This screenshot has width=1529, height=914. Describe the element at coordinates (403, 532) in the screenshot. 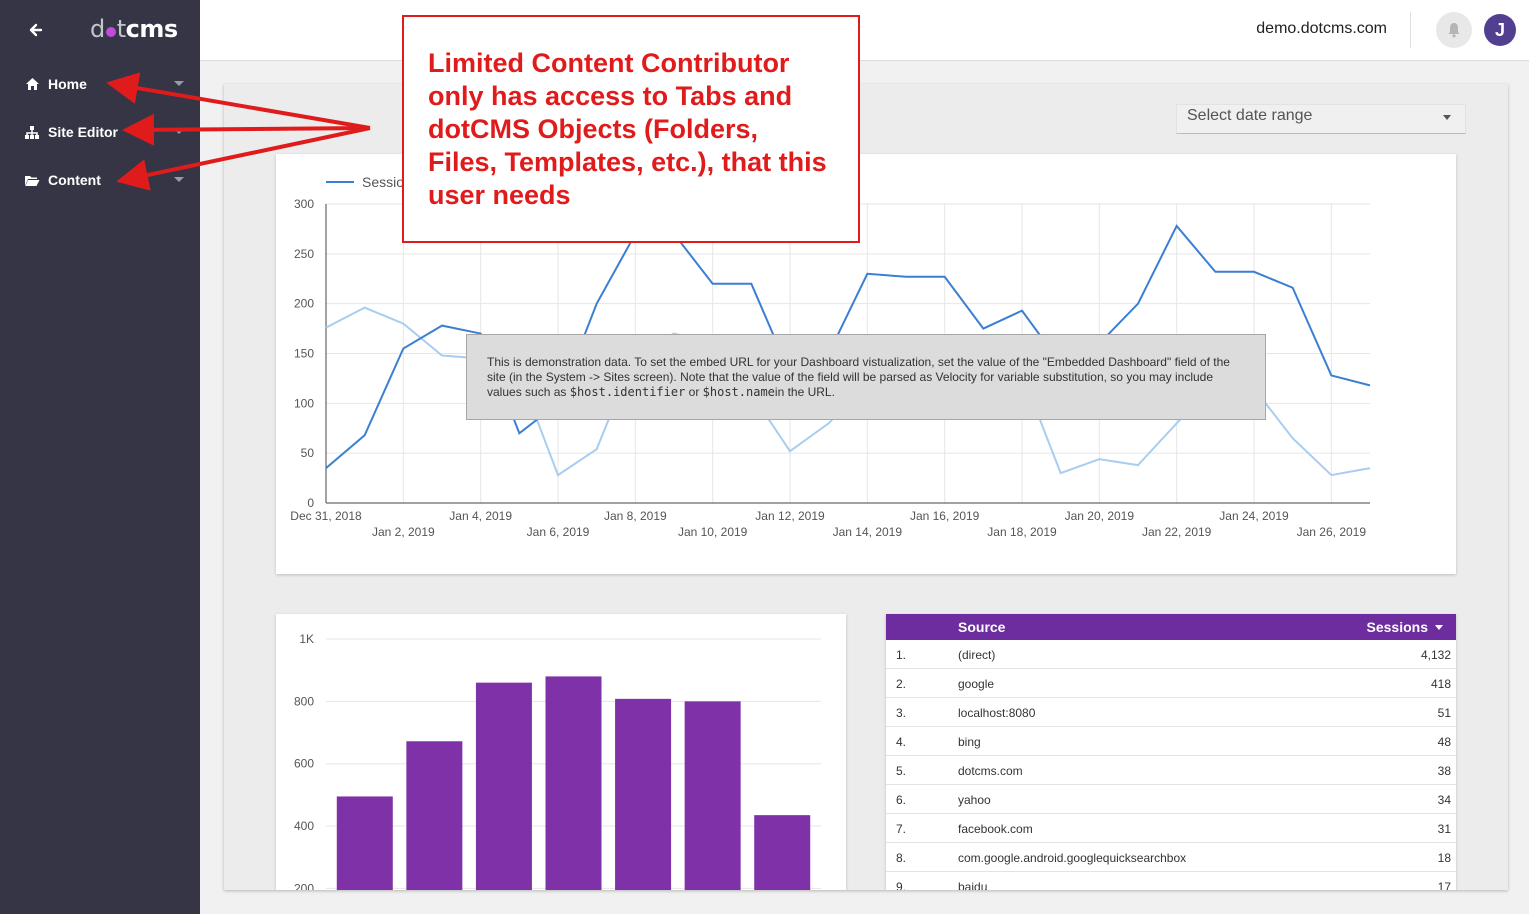

I see `x-tick-label: Jan 2, 2019` at that location.